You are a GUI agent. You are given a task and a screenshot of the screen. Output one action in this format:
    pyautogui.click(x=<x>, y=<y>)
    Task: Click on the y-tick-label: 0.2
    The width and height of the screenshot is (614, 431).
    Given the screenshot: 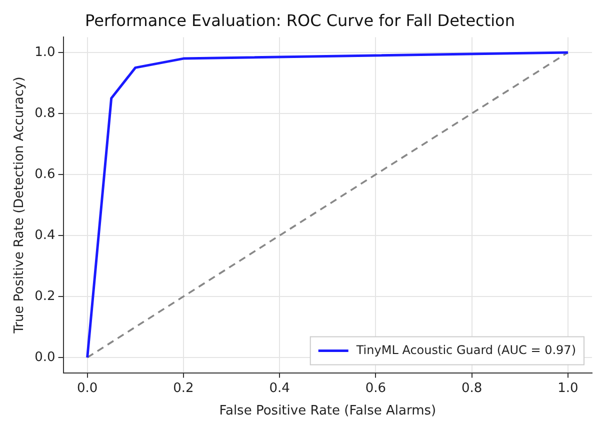 What is the action you would take?
    pyautogui.click(x=45, y=296)
    